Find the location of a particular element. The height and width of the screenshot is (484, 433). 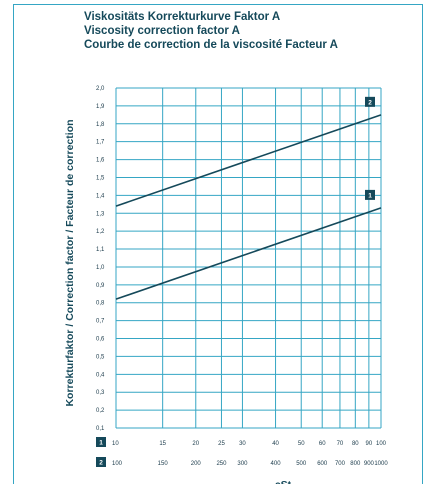

y-tick-label: 1,8 is located at coordinates (100, 125).